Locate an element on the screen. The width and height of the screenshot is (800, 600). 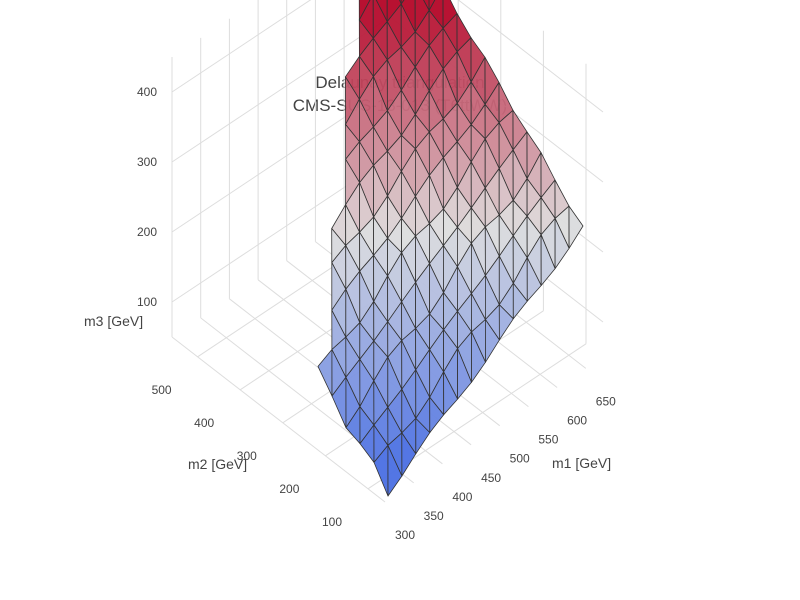
y-axis-title: m2 [GeV] is located at coordinates (217, 464).